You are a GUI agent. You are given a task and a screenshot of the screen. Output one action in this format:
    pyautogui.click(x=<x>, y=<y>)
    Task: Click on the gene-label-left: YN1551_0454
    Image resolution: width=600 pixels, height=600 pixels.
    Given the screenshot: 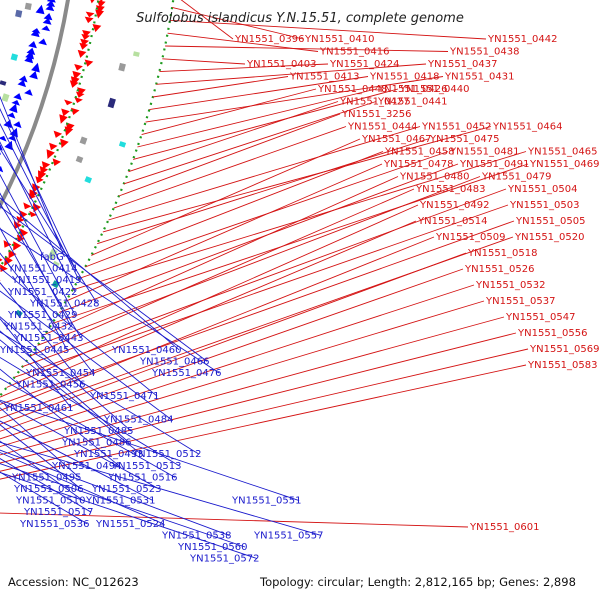 What is the action you would take?
    pyautogui.click(x=60, y=373)
    